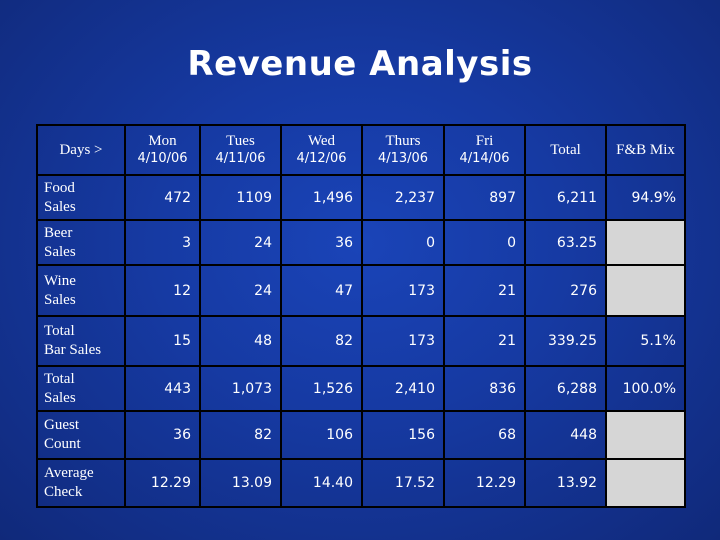 Image resolution: width=720 pixels, height=540 pixels. I want to click on slide-title: Revenue Analysis, so click(360, 64).